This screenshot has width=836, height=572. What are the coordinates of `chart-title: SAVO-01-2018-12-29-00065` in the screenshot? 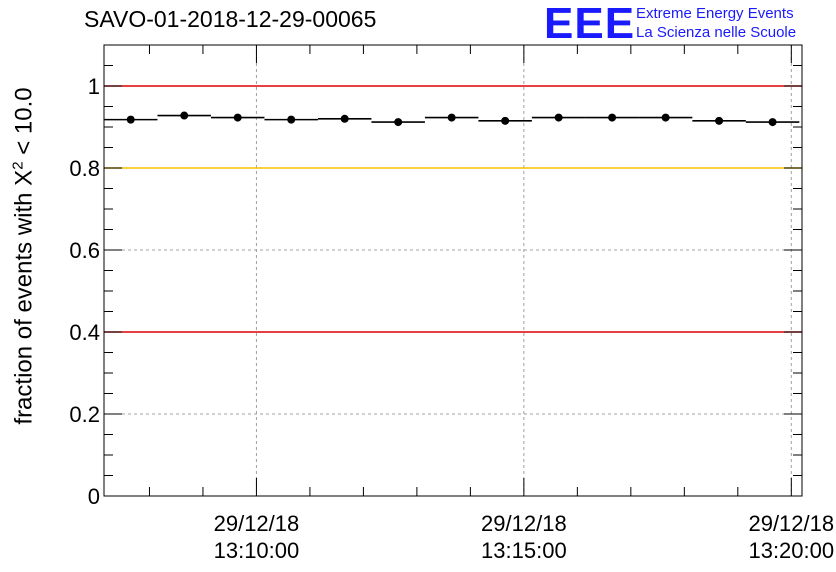 It's located at (230, 19).